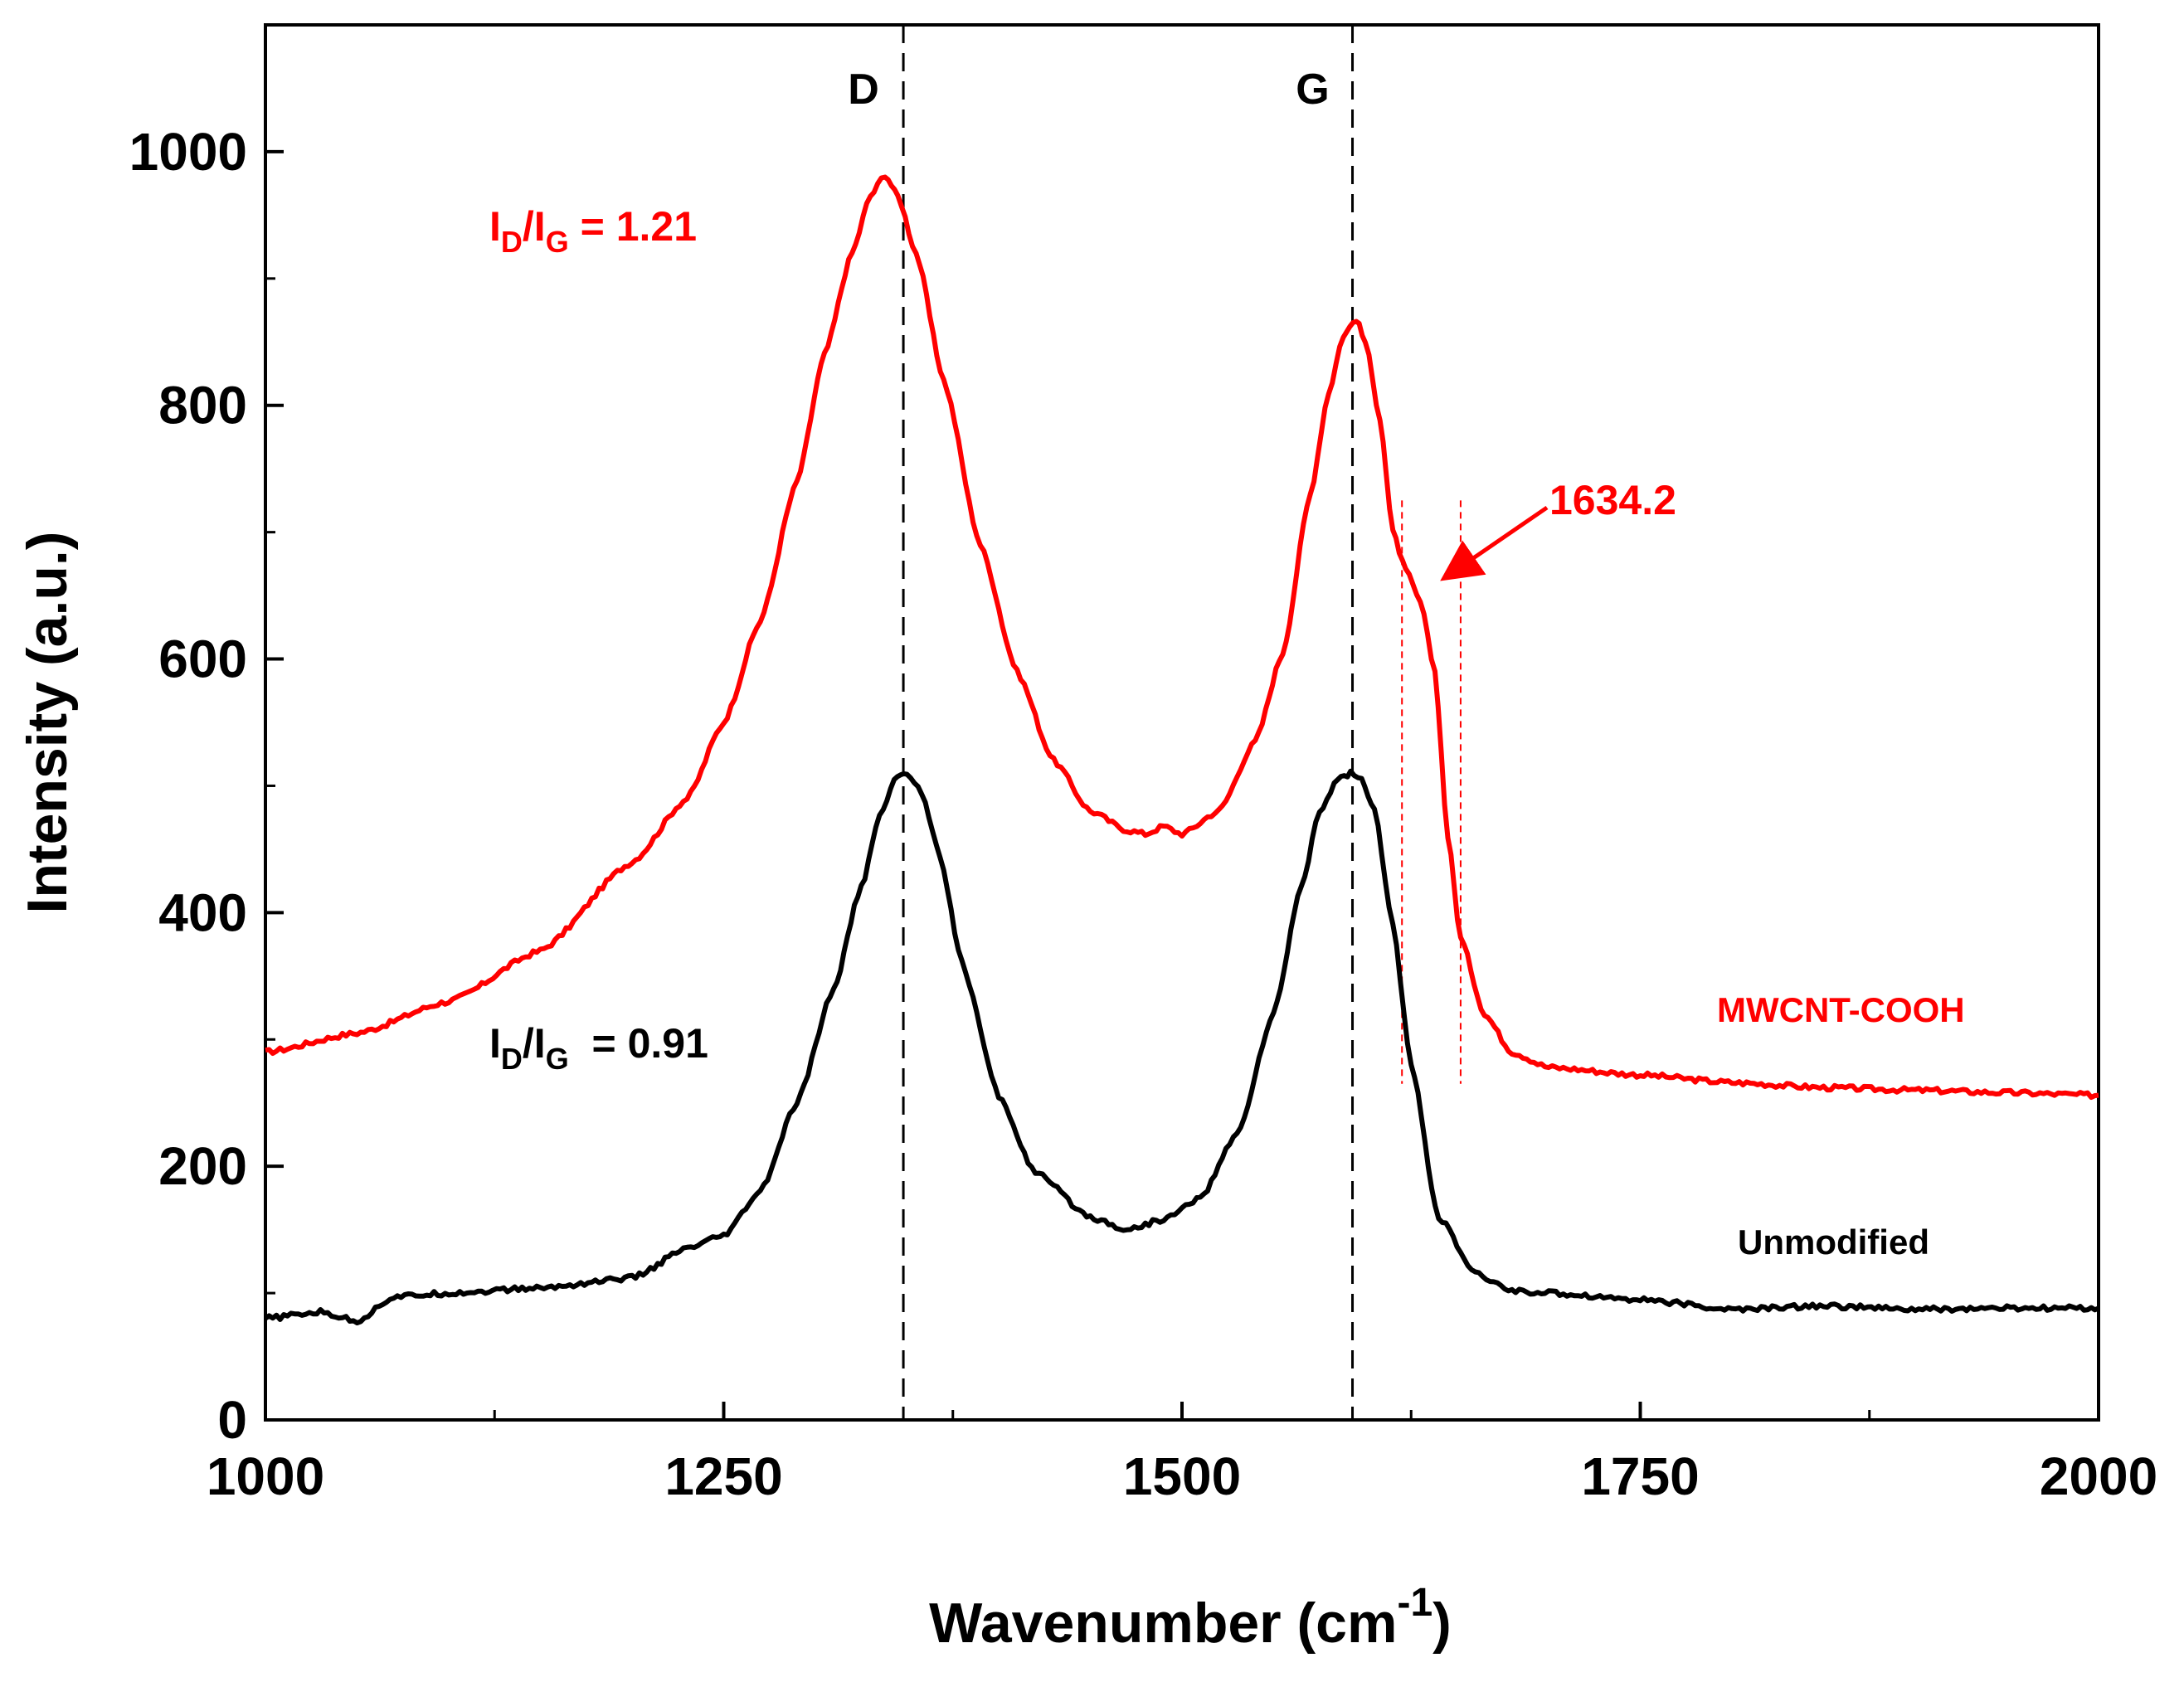 This screenshot has height=1682, width=2184. I want to click on x-tick-label: 1500, so click(1182, 1476).